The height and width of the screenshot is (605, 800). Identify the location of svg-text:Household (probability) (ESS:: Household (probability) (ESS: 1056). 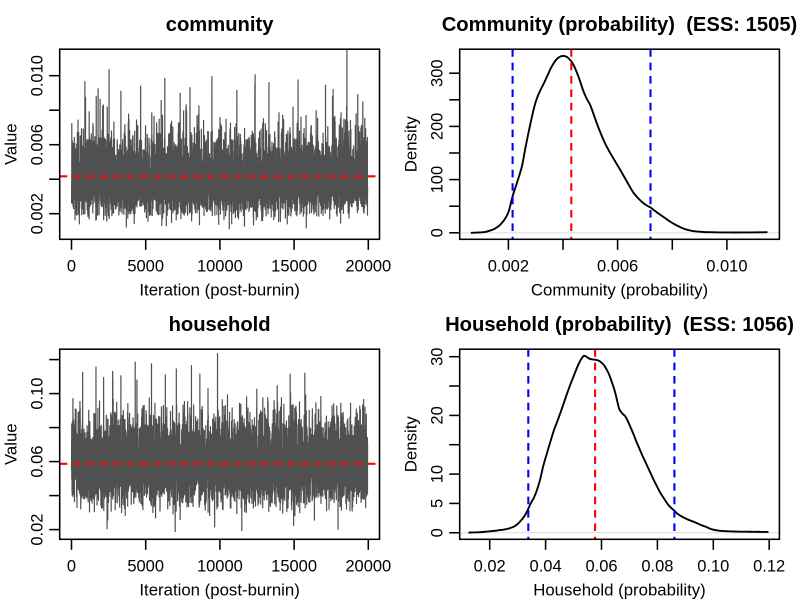
(619, 325).